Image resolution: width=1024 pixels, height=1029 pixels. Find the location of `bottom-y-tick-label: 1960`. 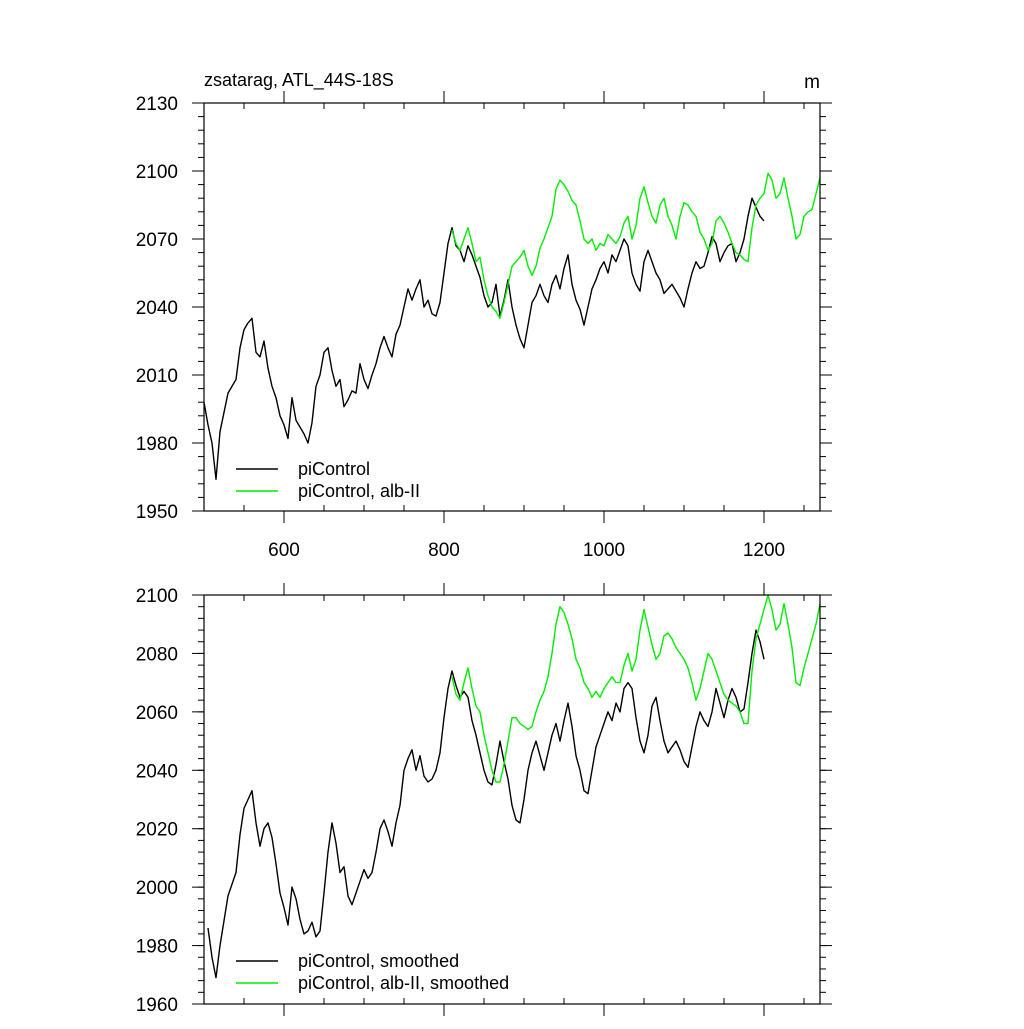

bottom-y-tick-label: 1960 is located at coordinates (157, 1005).